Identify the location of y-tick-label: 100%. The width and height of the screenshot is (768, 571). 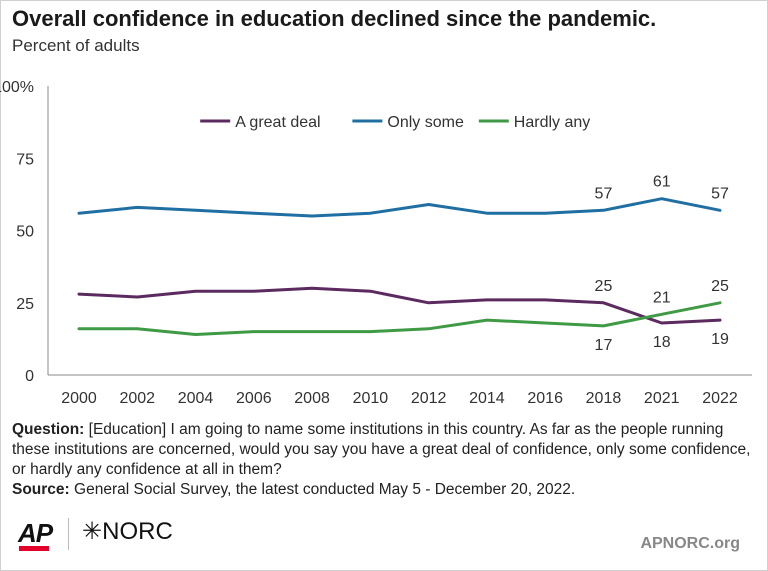
(17, 87).